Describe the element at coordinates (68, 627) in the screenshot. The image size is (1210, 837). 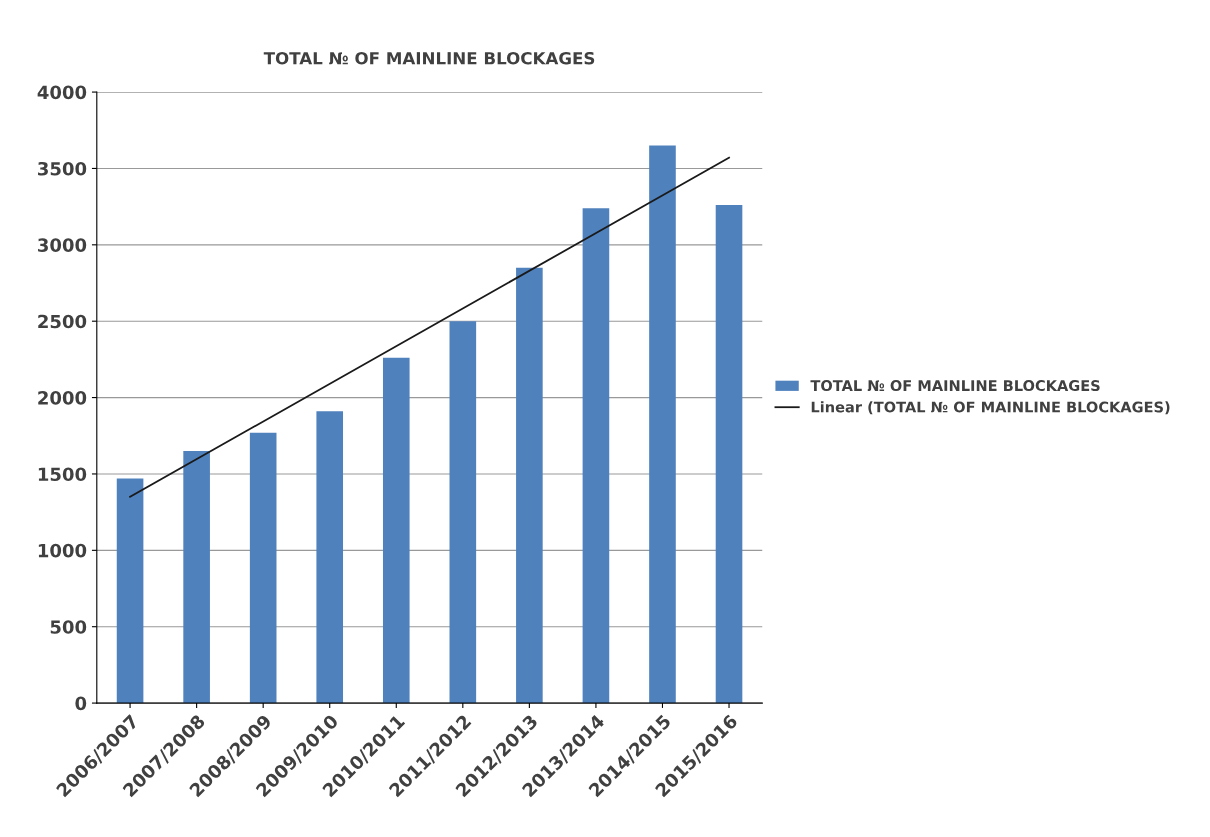
I see `y-tick-label: 500` at that location.